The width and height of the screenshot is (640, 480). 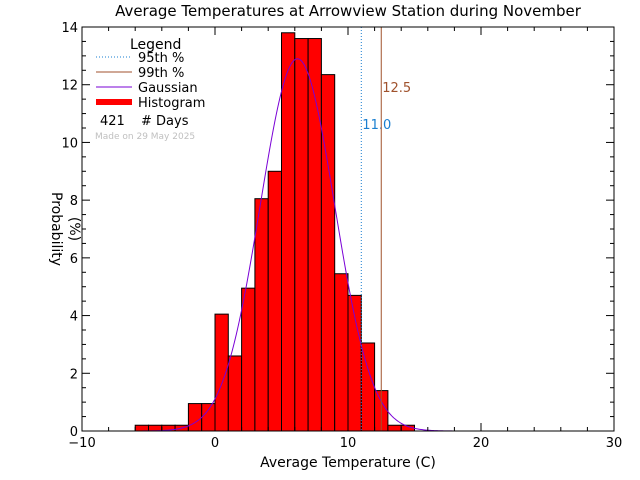 I want to click on legend-title: Legend, so click(x=155, y=45).